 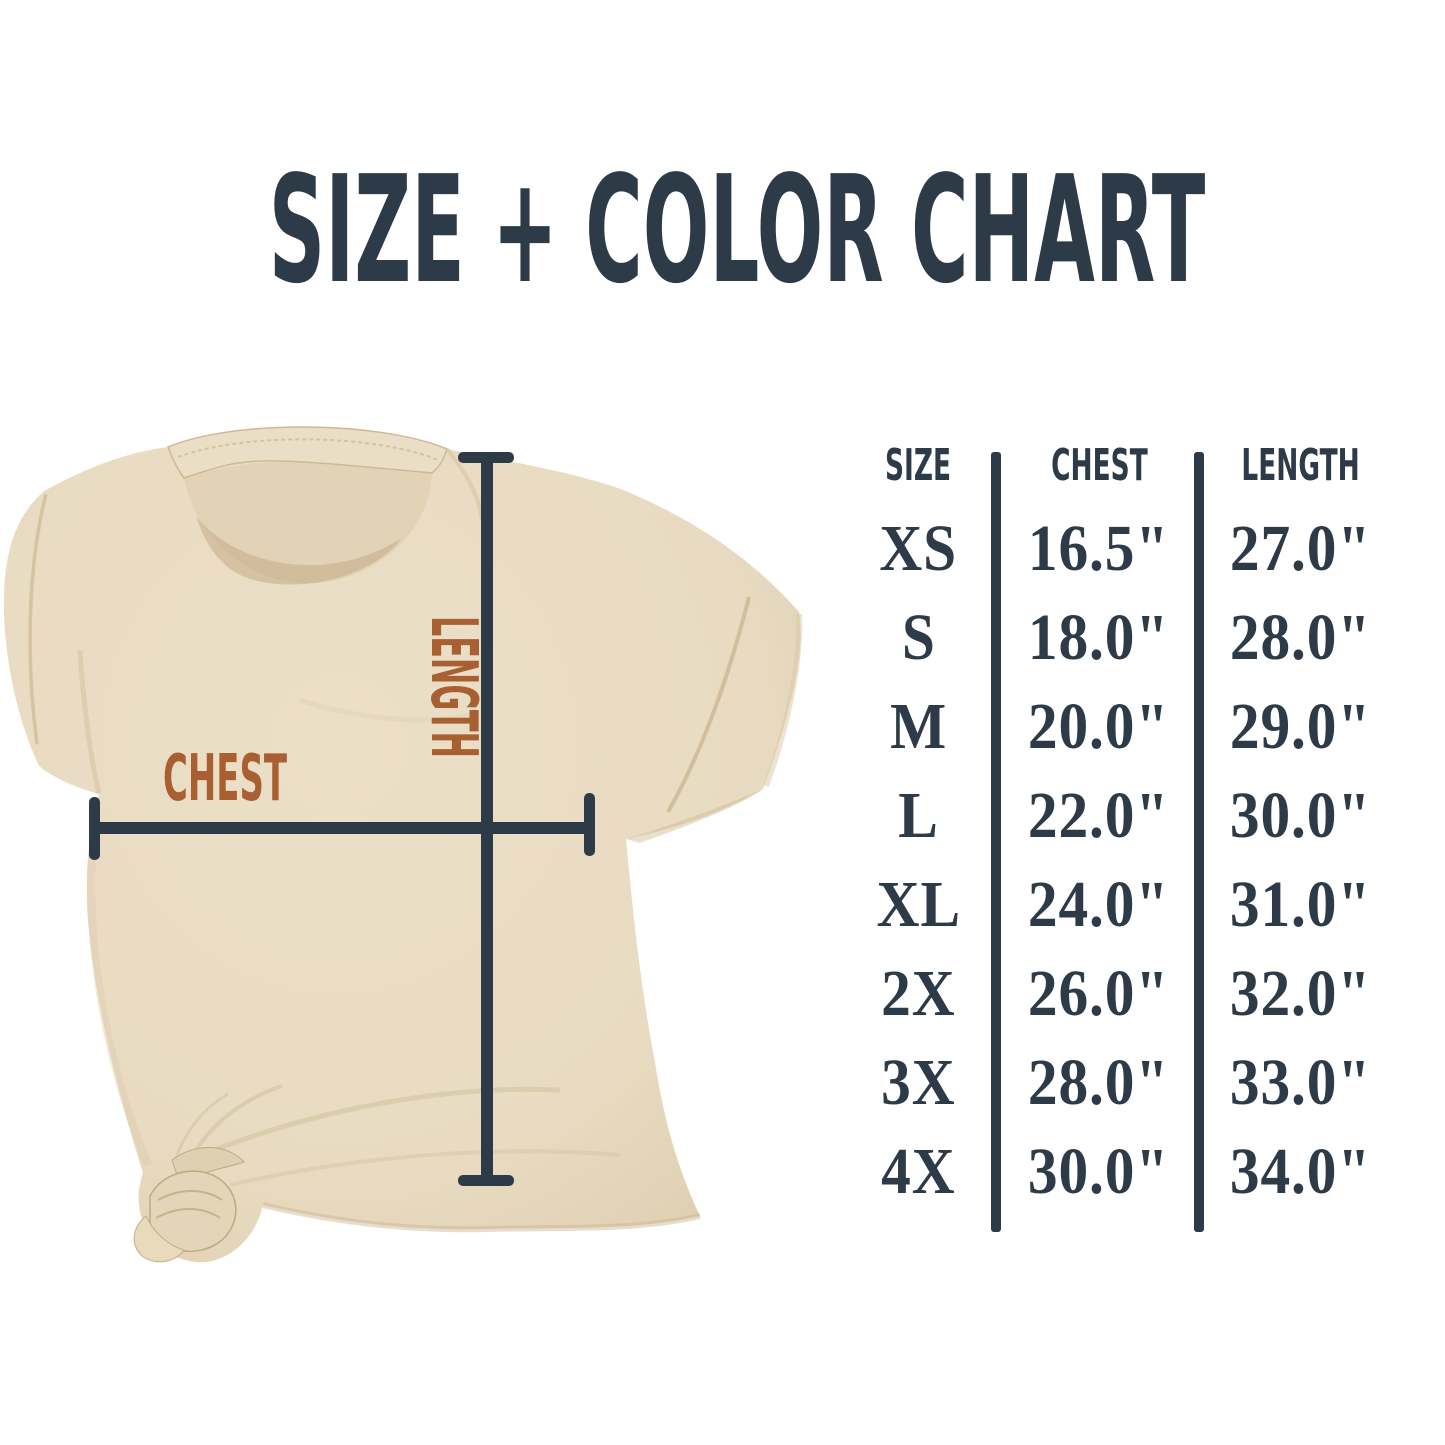 I want to click on size-value: S, so click(x=918, y=637).